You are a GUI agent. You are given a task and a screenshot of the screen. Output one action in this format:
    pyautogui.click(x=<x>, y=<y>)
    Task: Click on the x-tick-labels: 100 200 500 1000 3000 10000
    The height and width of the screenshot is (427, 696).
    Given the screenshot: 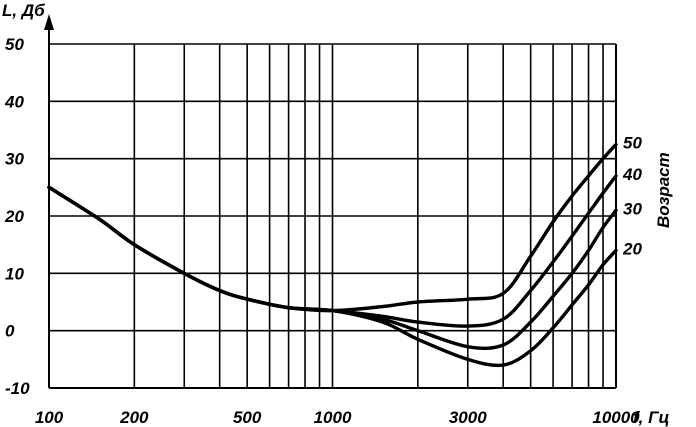 What is the action you would take?
    pyautogui.click(x=337, y=417)
    